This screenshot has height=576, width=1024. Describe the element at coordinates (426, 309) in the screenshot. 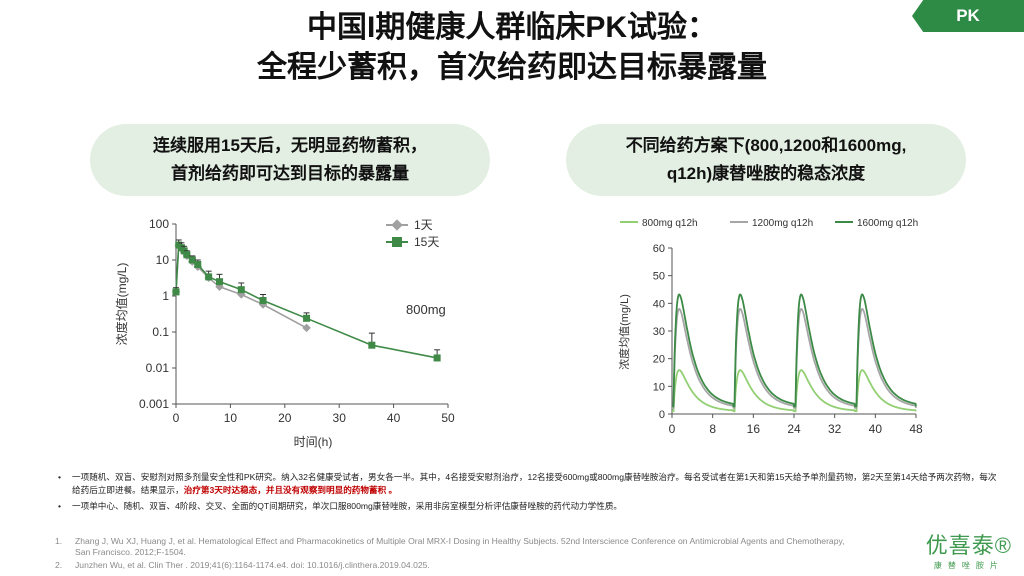

I see `chart-left-annotation: 800mg` at that location.